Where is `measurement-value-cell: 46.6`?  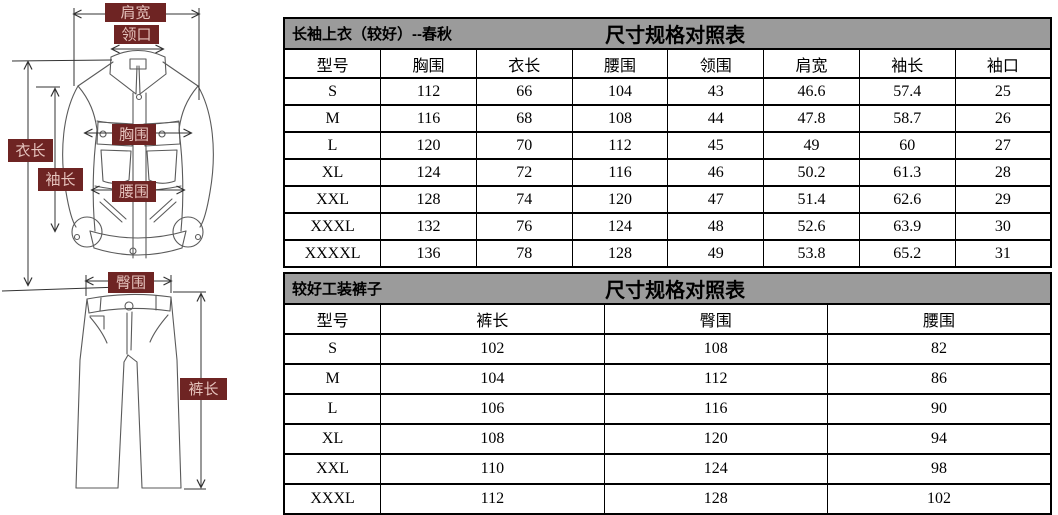
measurement-value-cell: 46.6 is located at coordinates (811, 91).